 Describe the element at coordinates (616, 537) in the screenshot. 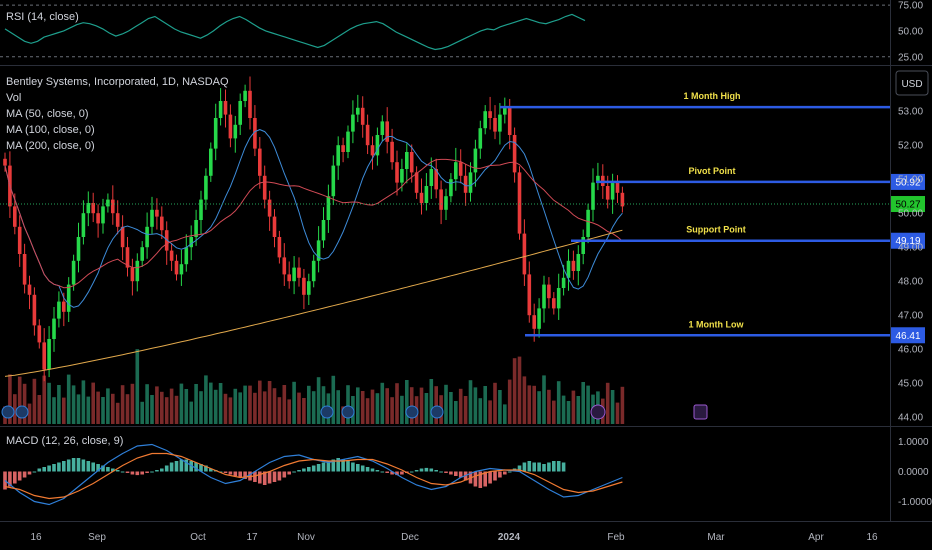

I see `time-tick-label: Feb` at that location.